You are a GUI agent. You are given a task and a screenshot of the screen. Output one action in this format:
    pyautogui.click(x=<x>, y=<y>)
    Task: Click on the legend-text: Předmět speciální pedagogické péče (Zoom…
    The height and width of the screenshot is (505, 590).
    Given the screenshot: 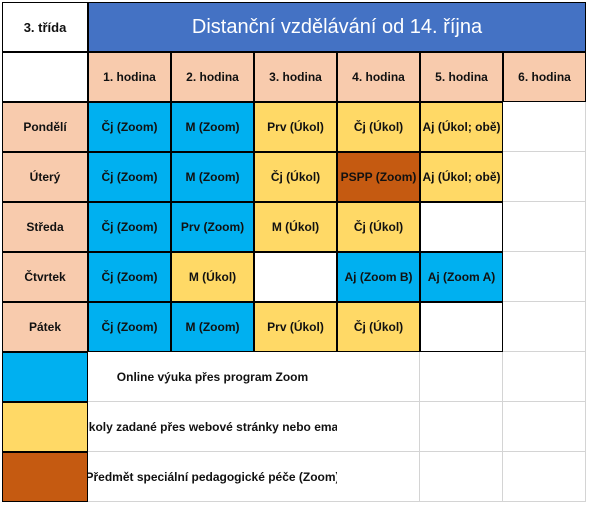 What is the action you would take?
    pyautogui.click(x=213, y=477)
    